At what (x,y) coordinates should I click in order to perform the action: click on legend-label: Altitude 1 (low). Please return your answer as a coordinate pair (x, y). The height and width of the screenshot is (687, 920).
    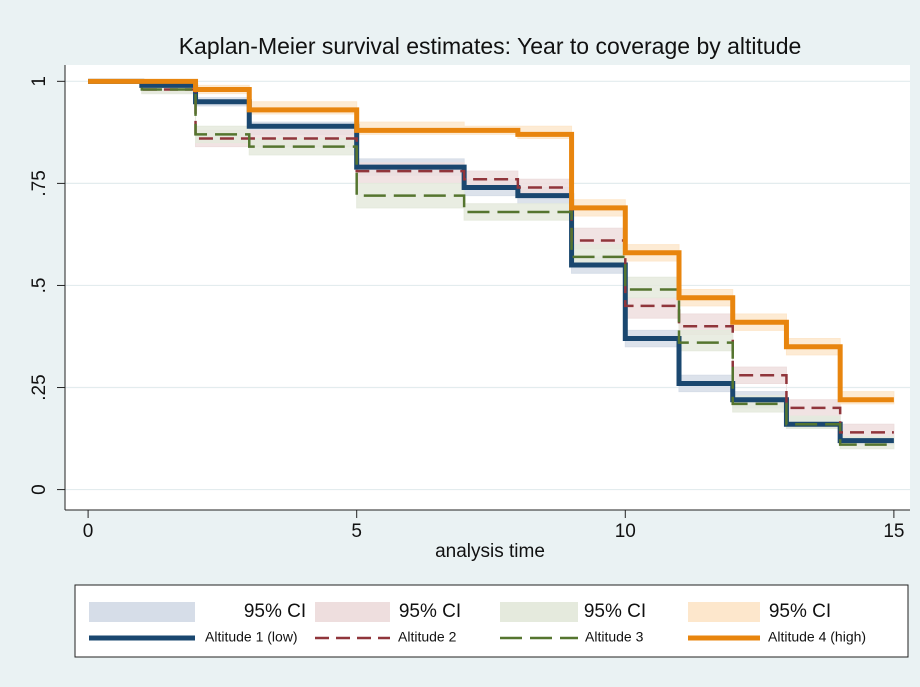
    Looking at the image, I should click on (251, 637).